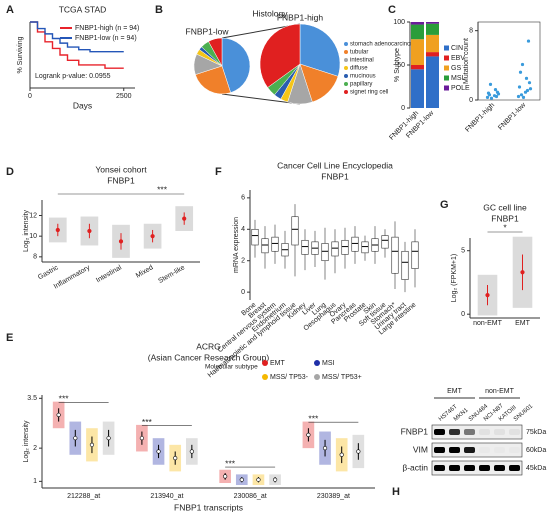 The image size is (550, 527). What do you see at coordinates (236, 245) in the screenshot?
I see `y-axis-label: mRNA expression` at bounding box center [236, 245].